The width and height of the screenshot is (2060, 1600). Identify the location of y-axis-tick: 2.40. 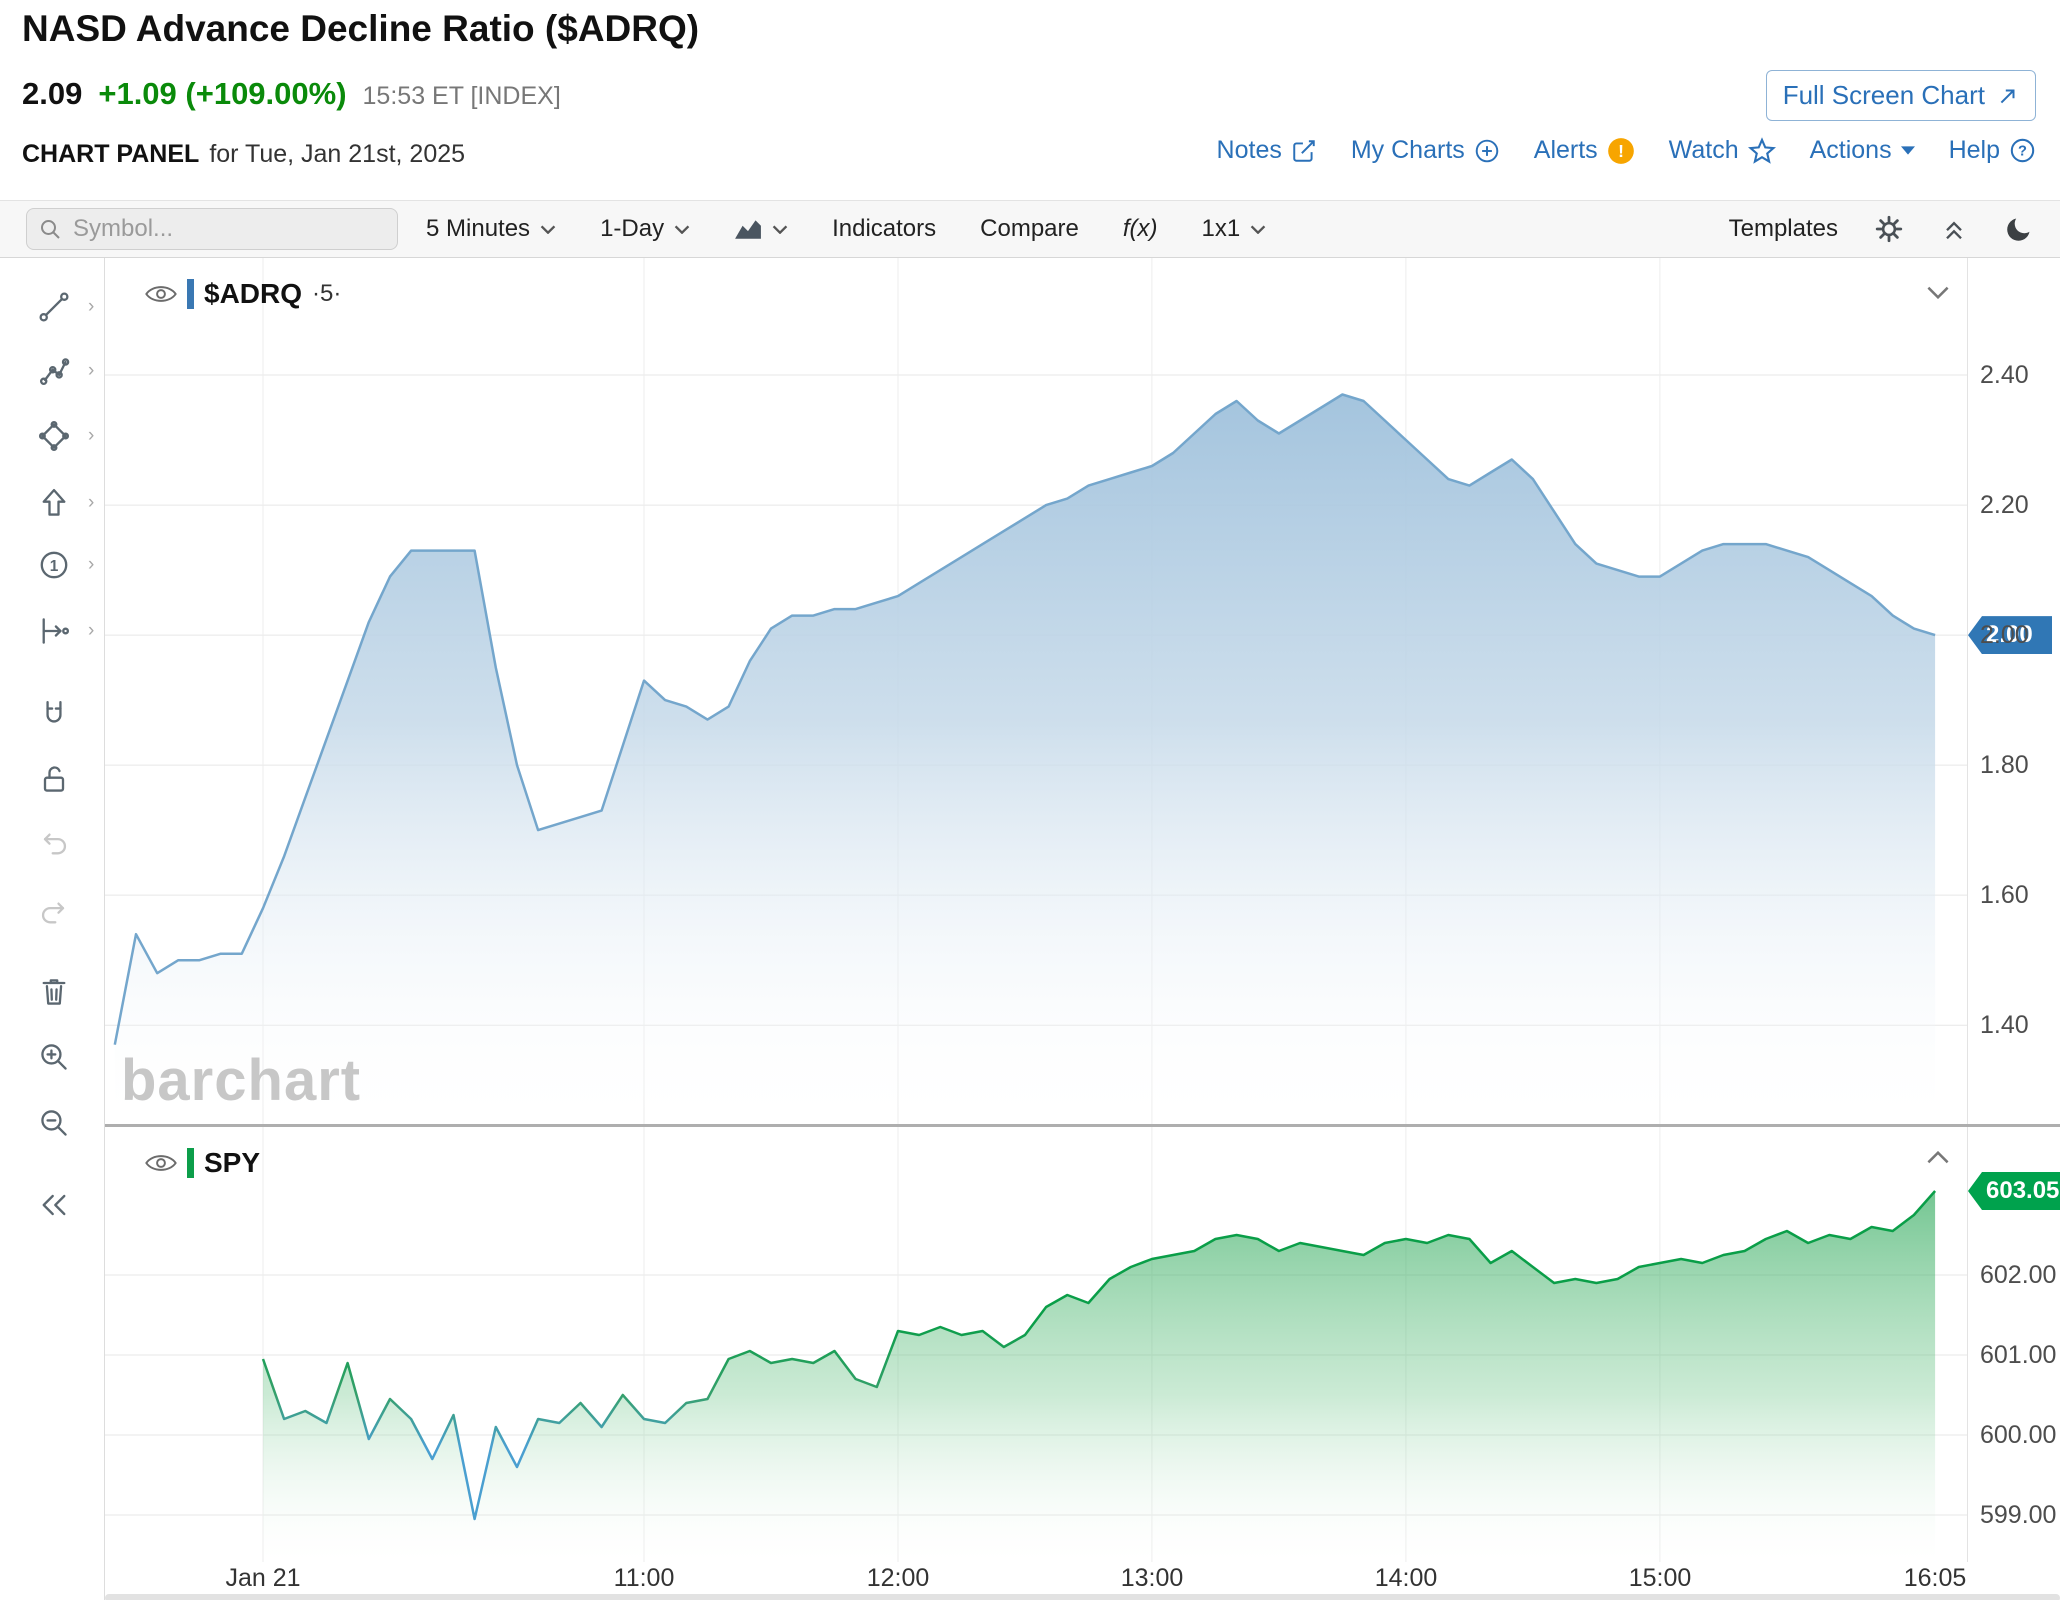
(2004, 375).